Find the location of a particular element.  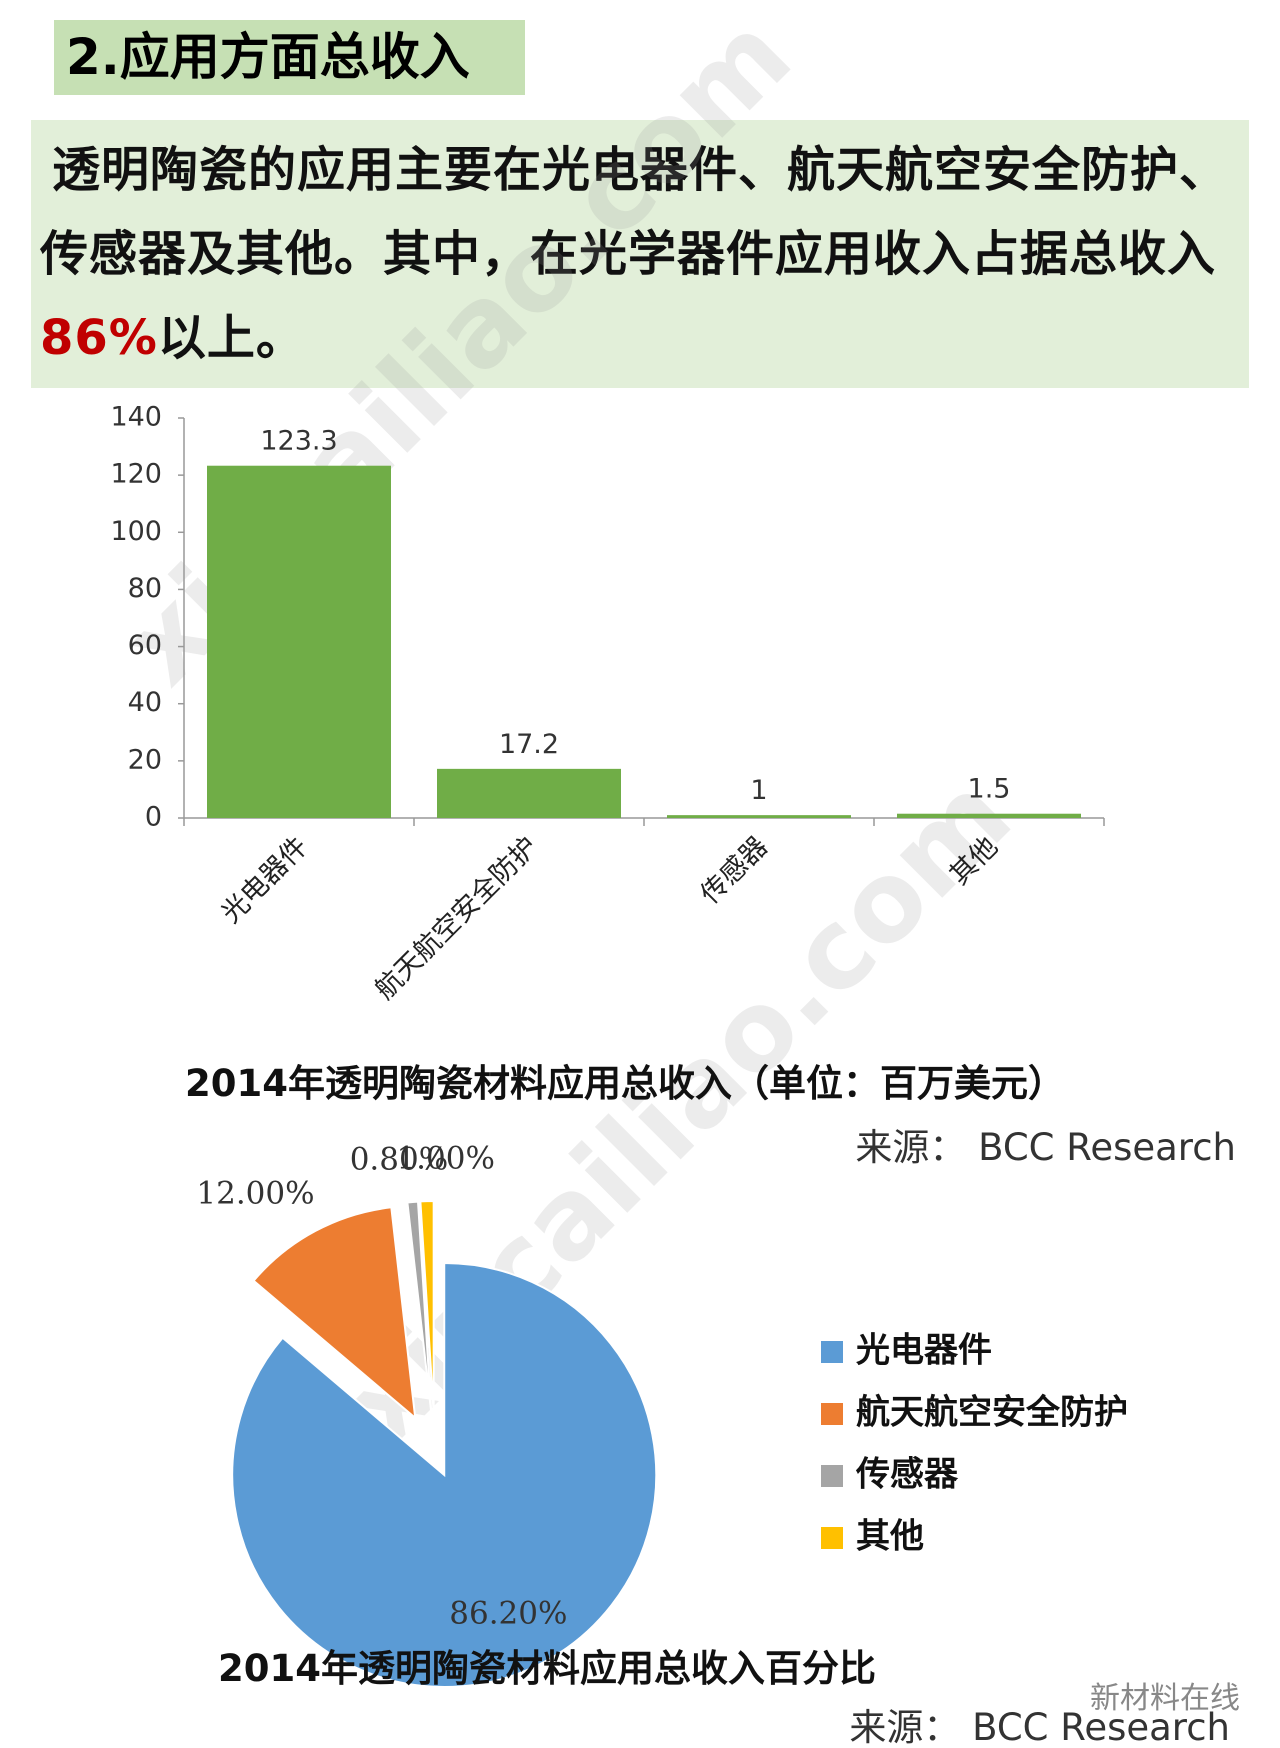

pie-value-label: 1.00% is located at coordinates (445, 1159).